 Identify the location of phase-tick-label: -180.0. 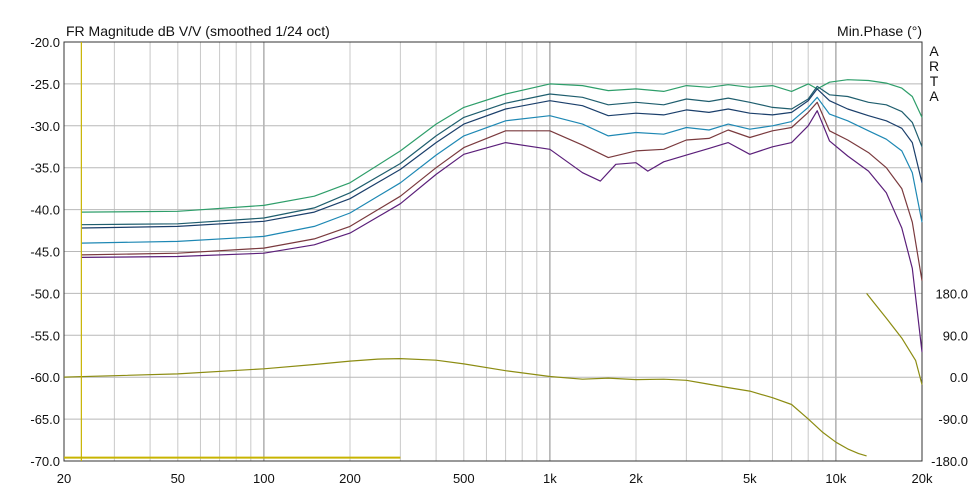
(949, 461).